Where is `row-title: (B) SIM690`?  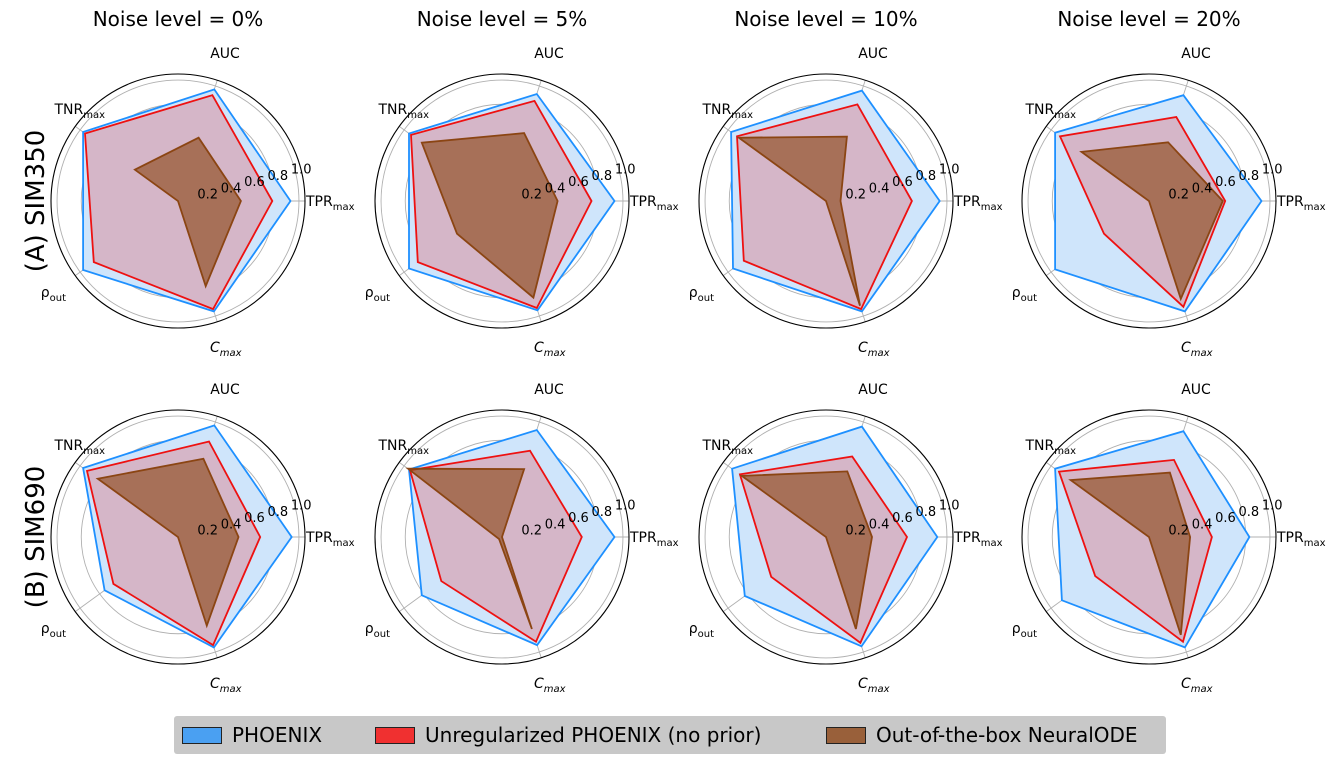
row-title: (B) SIM690 is located at coordinates (36, 537).